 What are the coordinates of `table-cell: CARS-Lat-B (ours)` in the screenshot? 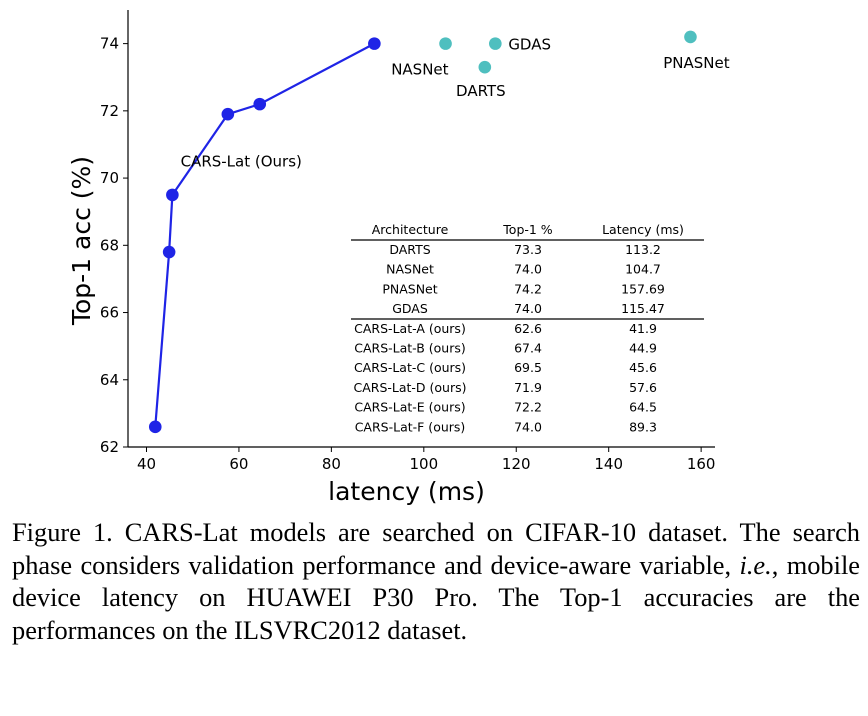 It's located at (410, 348).